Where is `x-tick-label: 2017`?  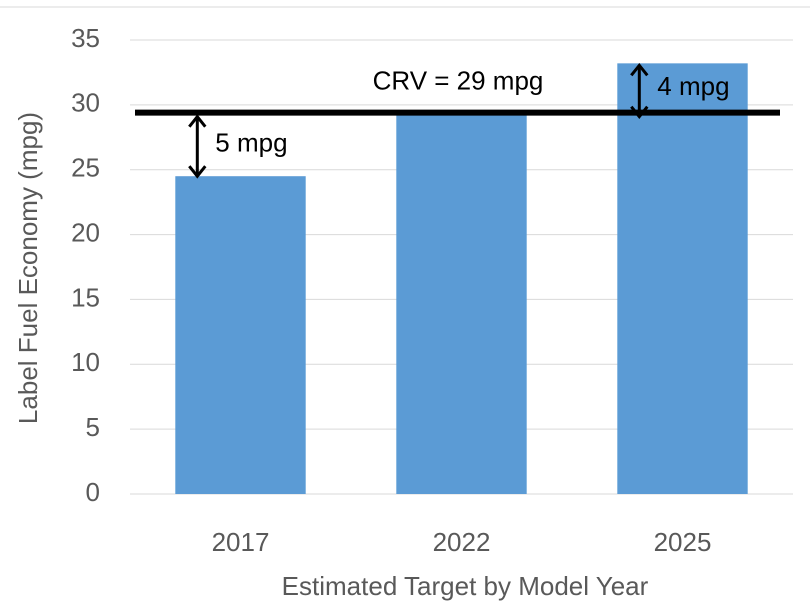 x-tick-label: 2017 is located at coordinates (241, 542).